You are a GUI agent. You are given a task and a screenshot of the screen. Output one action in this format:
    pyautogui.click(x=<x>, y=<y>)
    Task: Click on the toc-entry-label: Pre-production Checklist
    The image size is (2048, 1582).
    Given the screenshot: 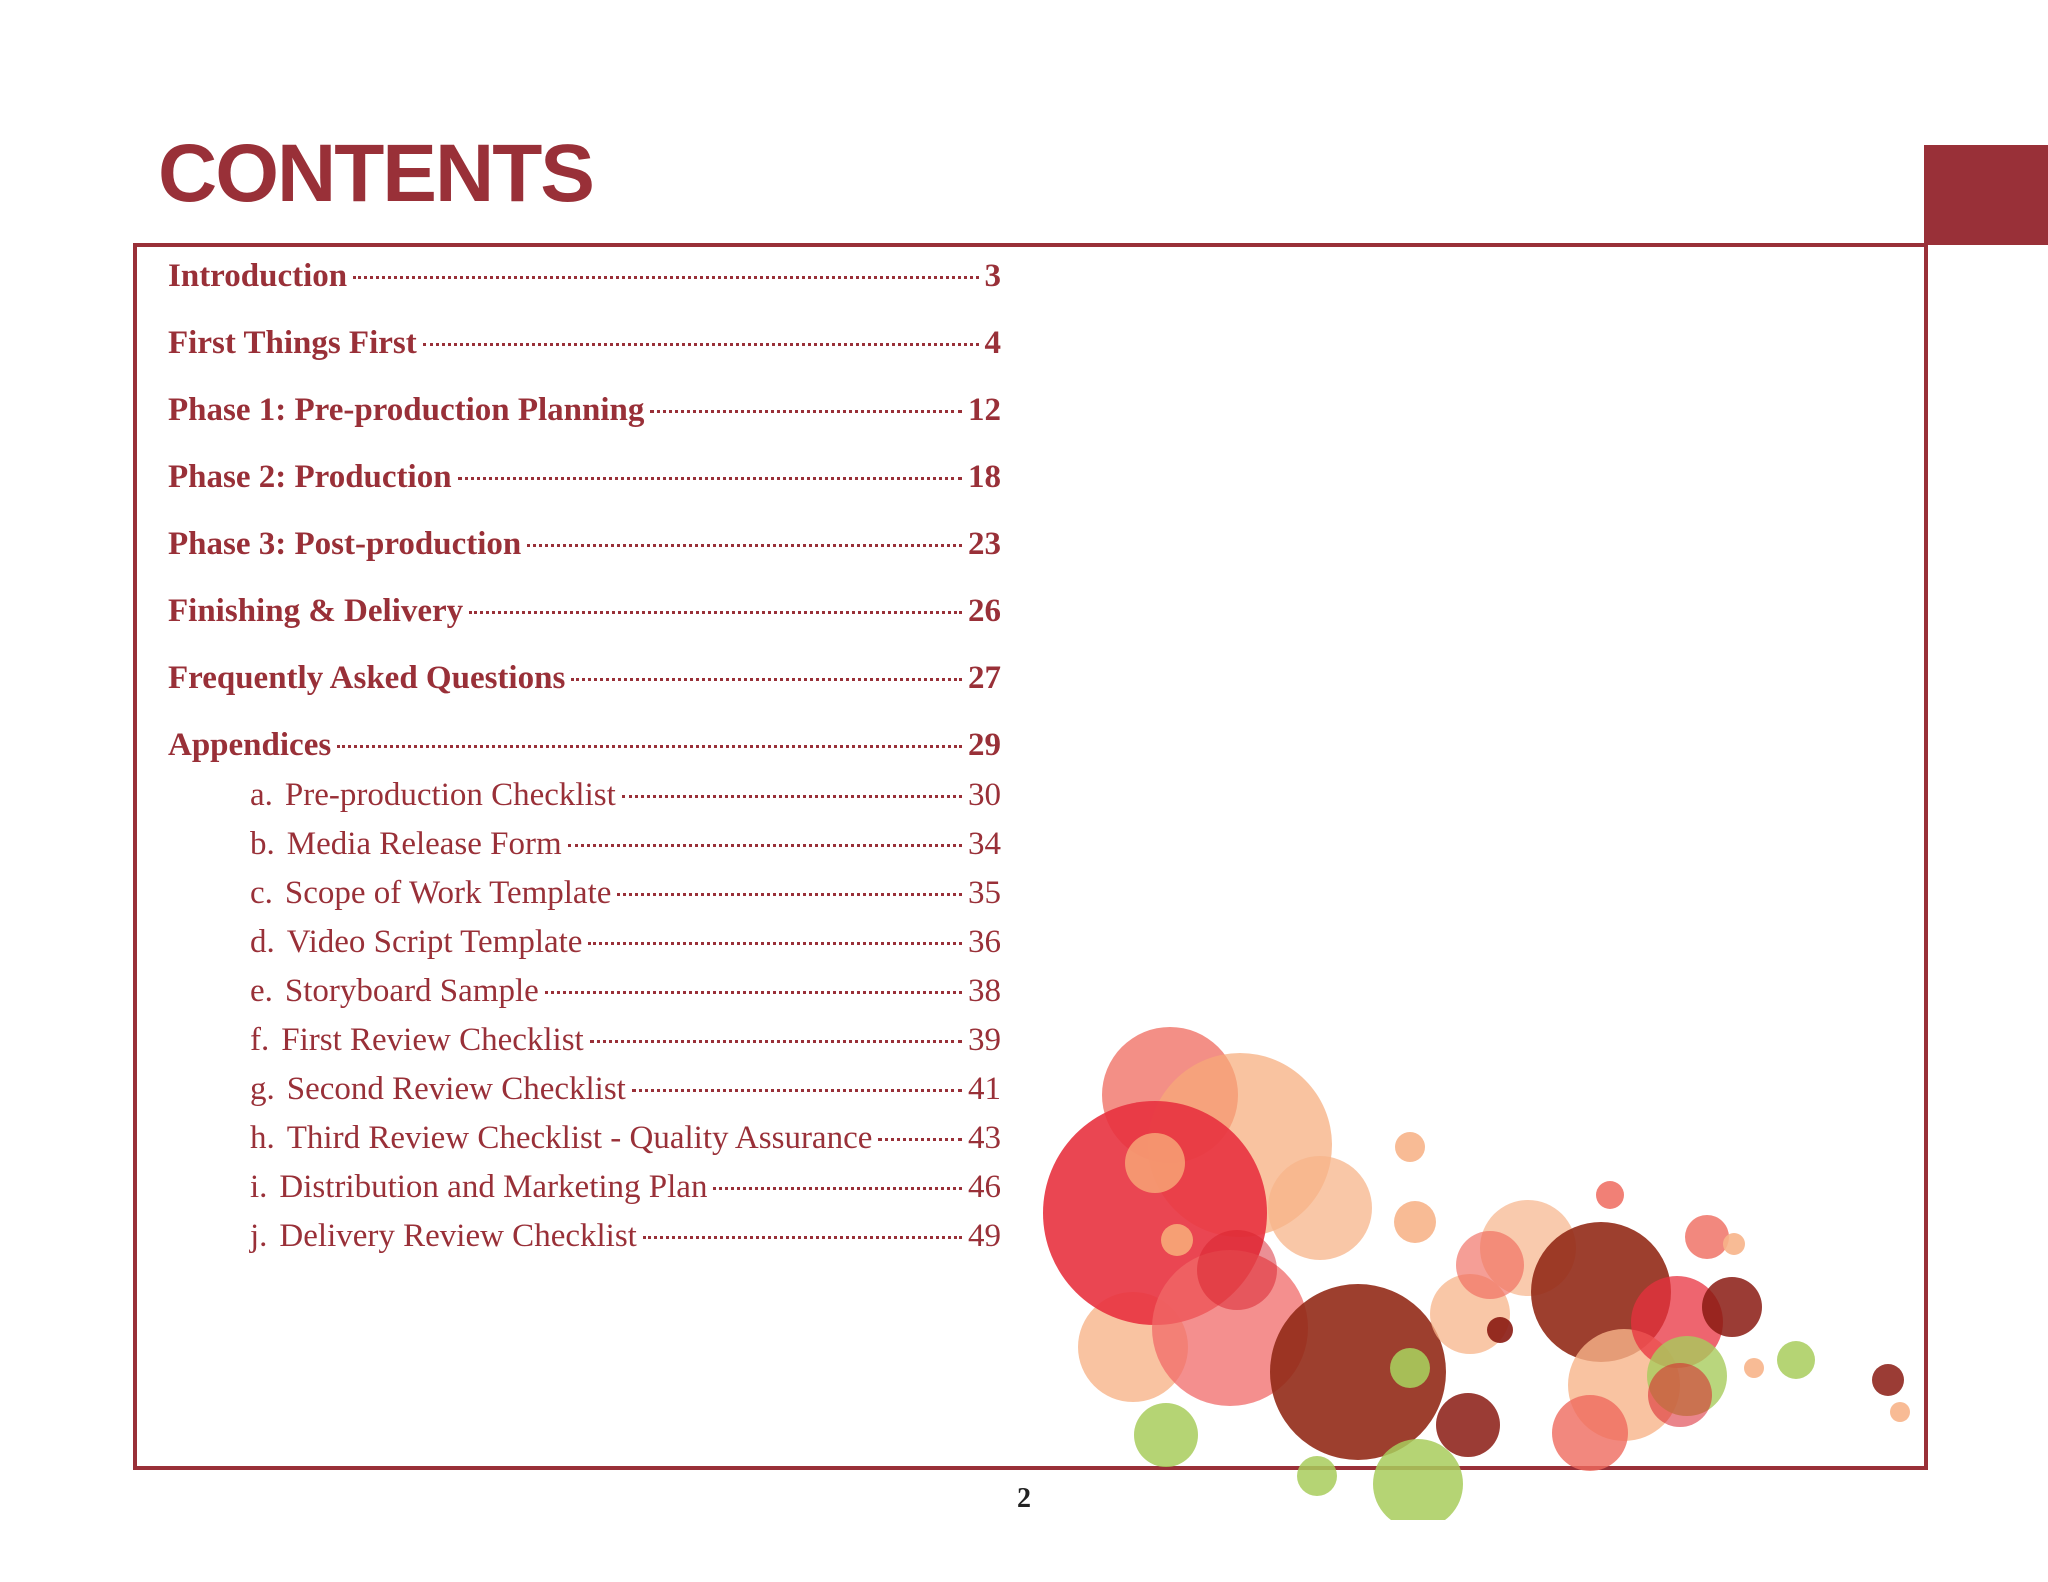 What is the action you would take?
    pyautogui.click(x=450, y=795)
    